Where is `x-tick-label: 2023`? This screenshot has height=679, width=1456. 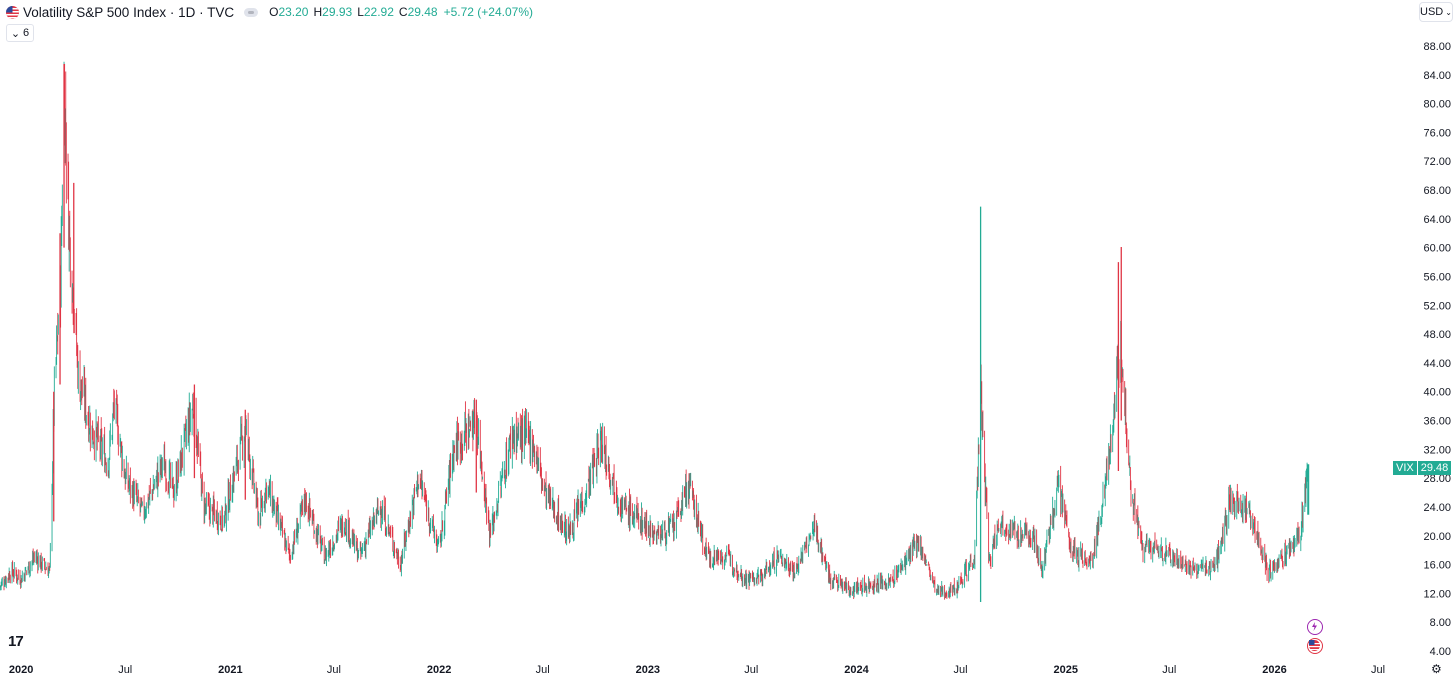 x-tick-label: 2023 is located at coordinates (648, 670).